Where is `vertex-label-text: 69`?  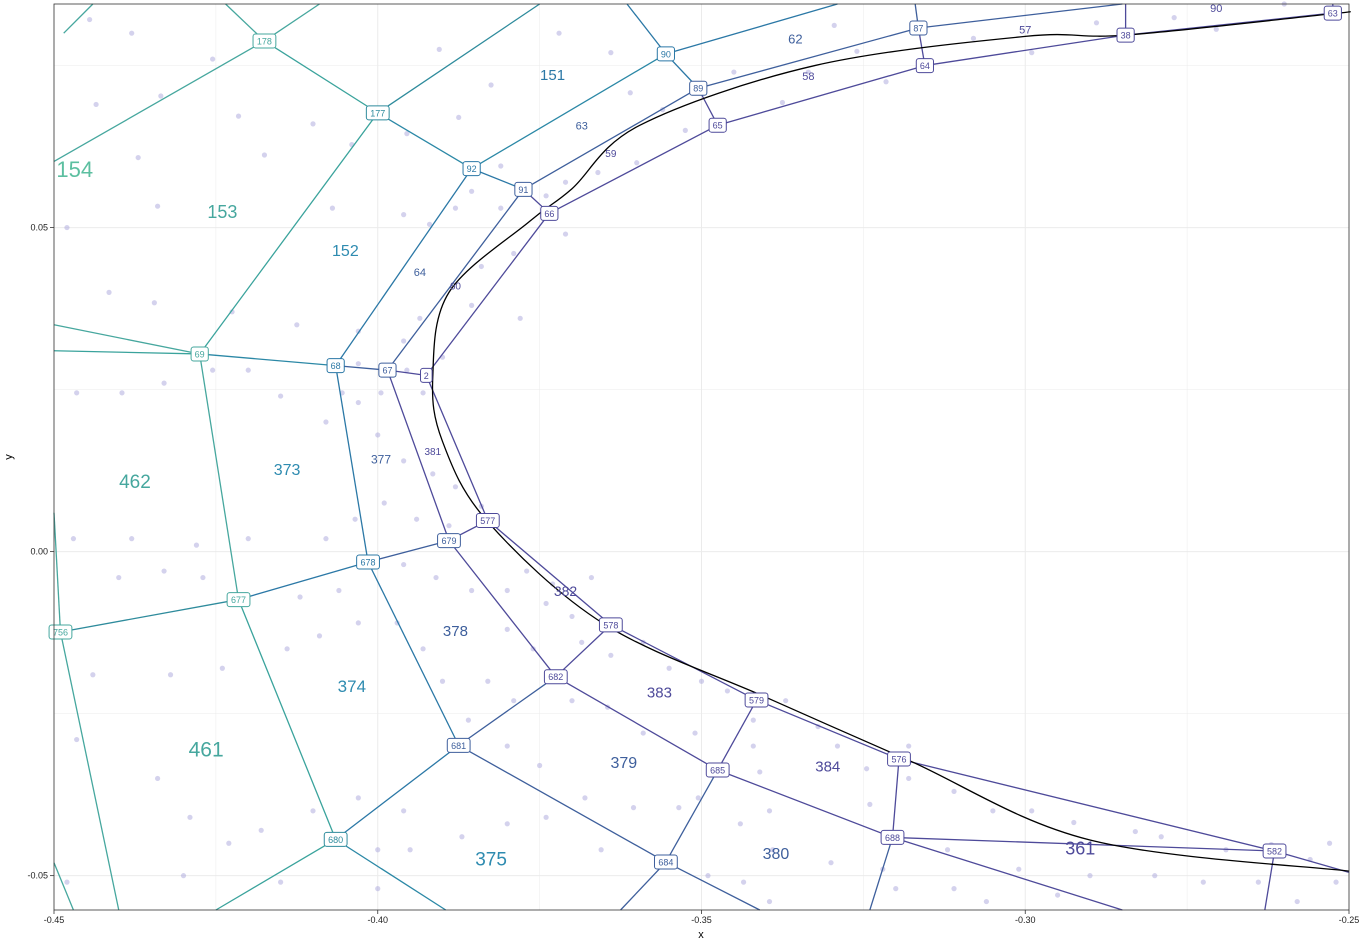
vertex-label-text: 69 is located at coordinates (200, 354).